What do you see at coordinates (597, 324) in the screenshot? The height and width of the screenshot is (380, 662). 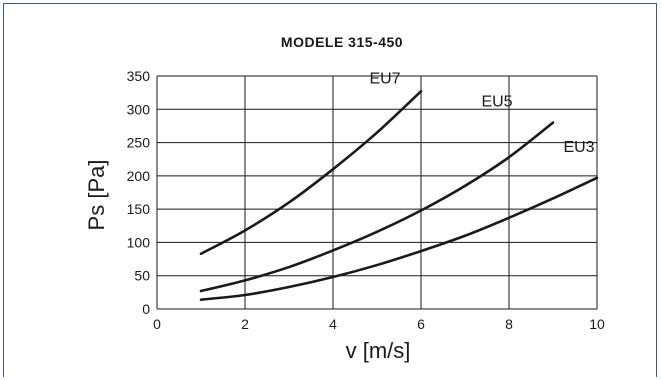 I see `x-tick-label: 10` at bounding box center [597, 324].